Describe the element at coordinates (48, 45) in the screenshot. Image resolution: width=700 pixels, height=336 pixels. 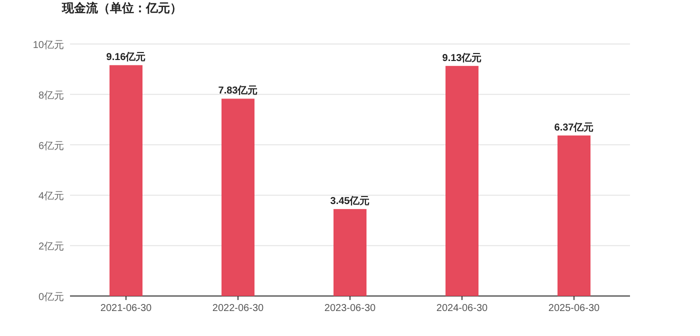
I see `y-tick-label: 10亿元` at that location.